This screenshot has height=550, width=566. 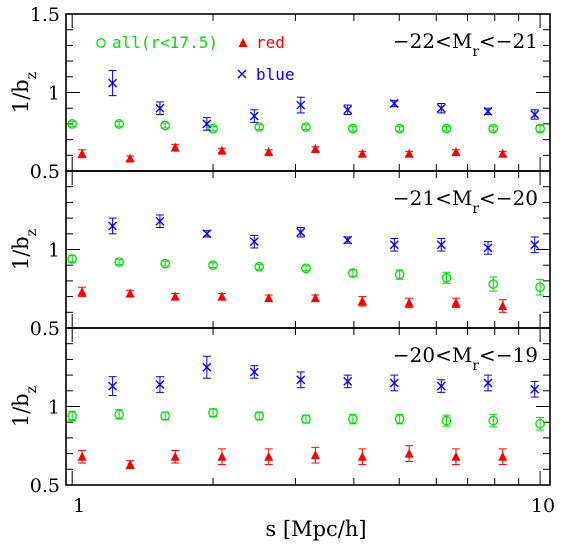 I want to click on panel-title: −22<Mr<−21, so click(x=465, y=44).